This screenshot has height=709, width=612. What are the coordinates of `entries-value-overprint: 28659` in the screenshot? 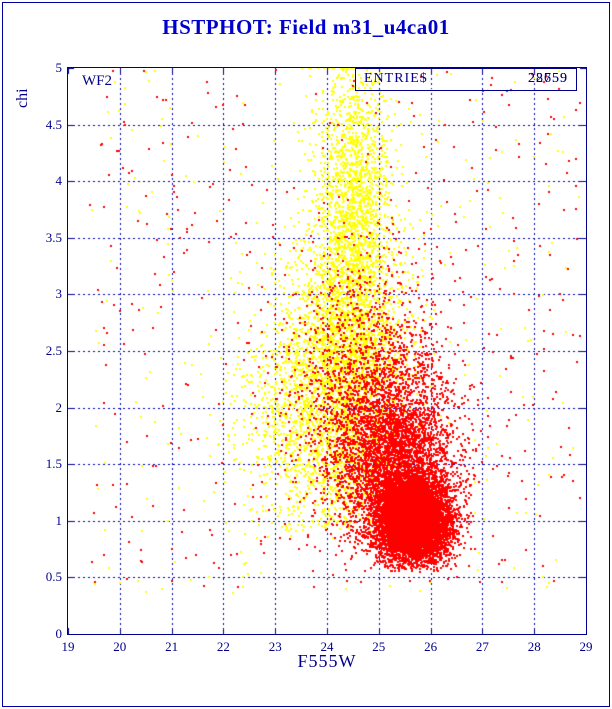 It's located at (548, 78).